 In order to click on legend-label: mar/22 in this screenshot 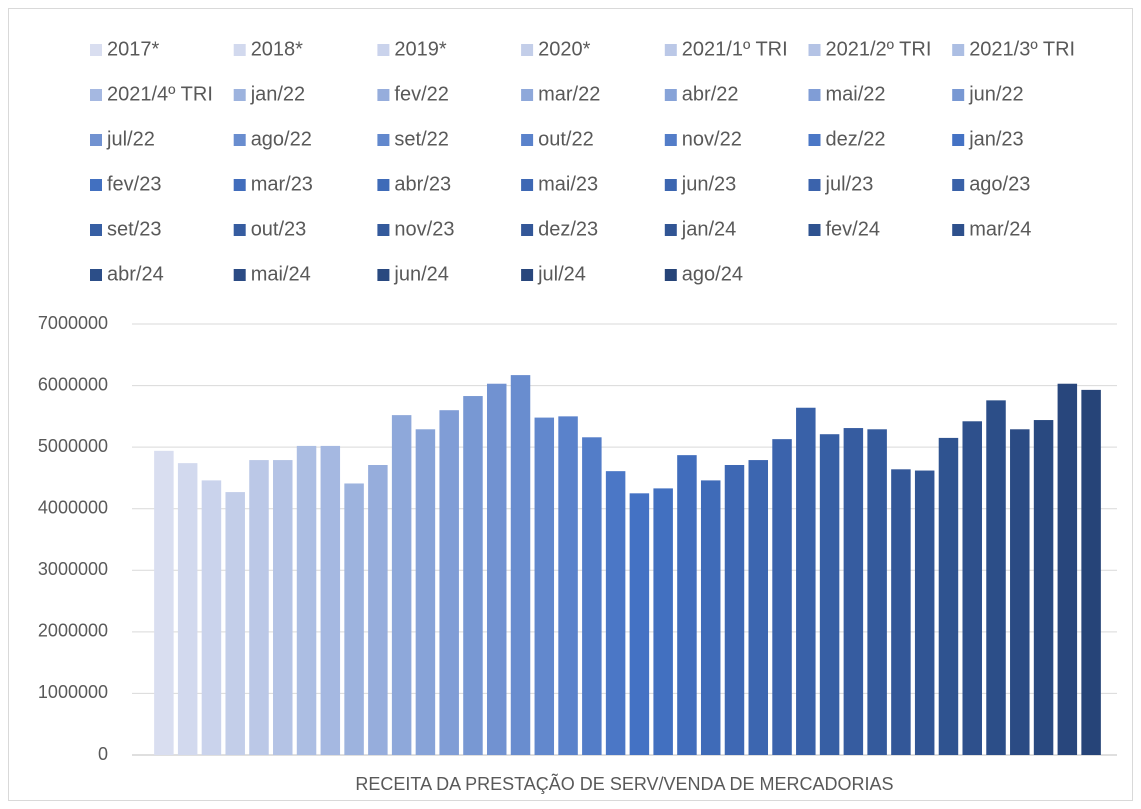, I will do `click(569, 94)`.